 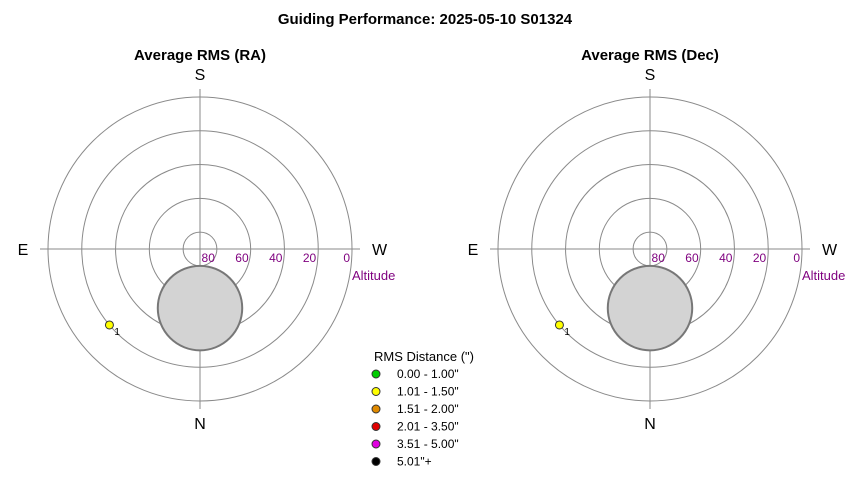 I want to click on legend-title: RMS Distance ("), so click(x=424, y=356).